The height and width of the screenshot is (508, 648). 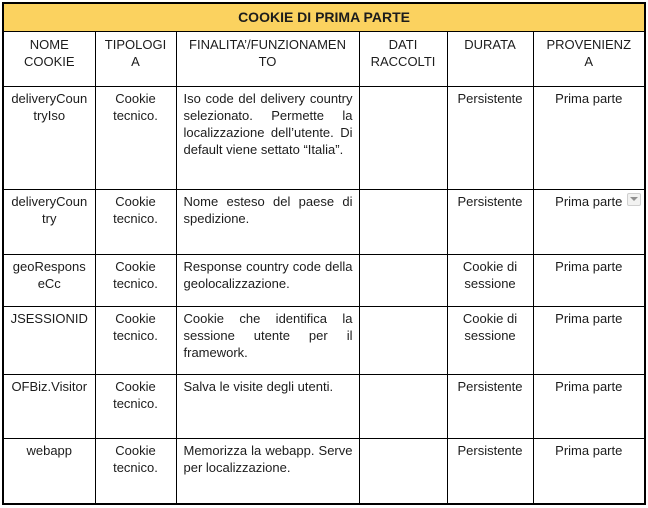 What do you see at coordinates (135, 58) in the screenshot?
I see `col-header-tipologia: TIPOLOGI A` at bounding box center [135, 58].